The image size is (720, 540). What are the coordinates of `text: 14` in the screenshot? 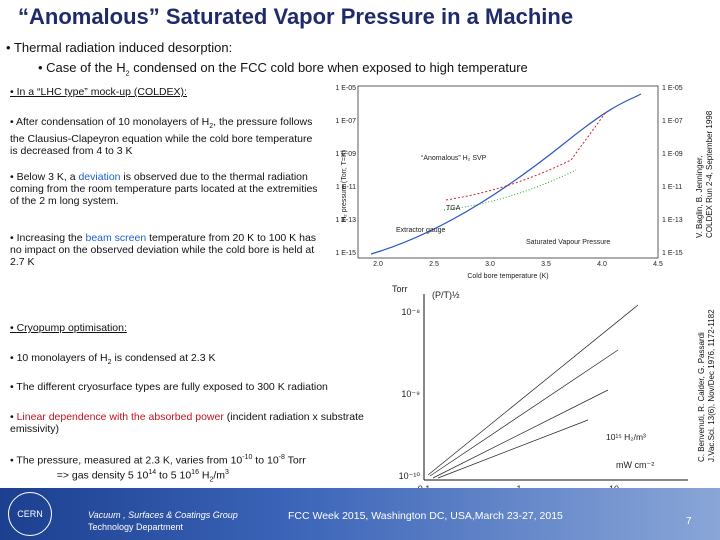 It's located at (152, 472).